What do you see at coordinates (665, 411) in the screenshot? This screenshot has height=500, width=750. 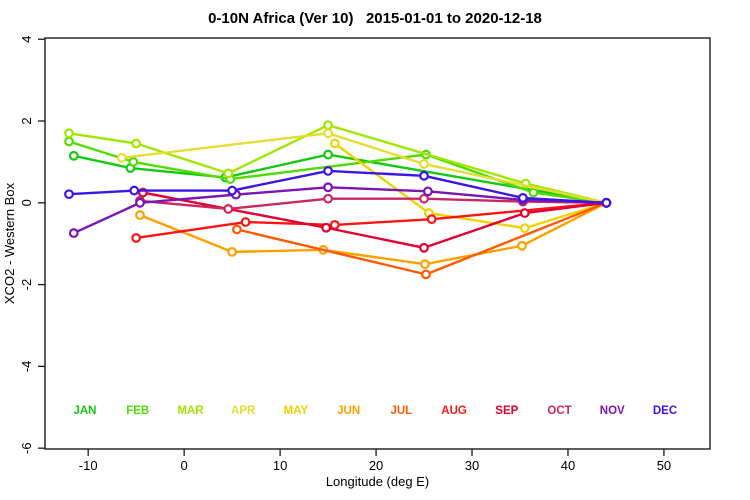 I see `legend-month-dec: DEC` at bounding box center [665, 411].